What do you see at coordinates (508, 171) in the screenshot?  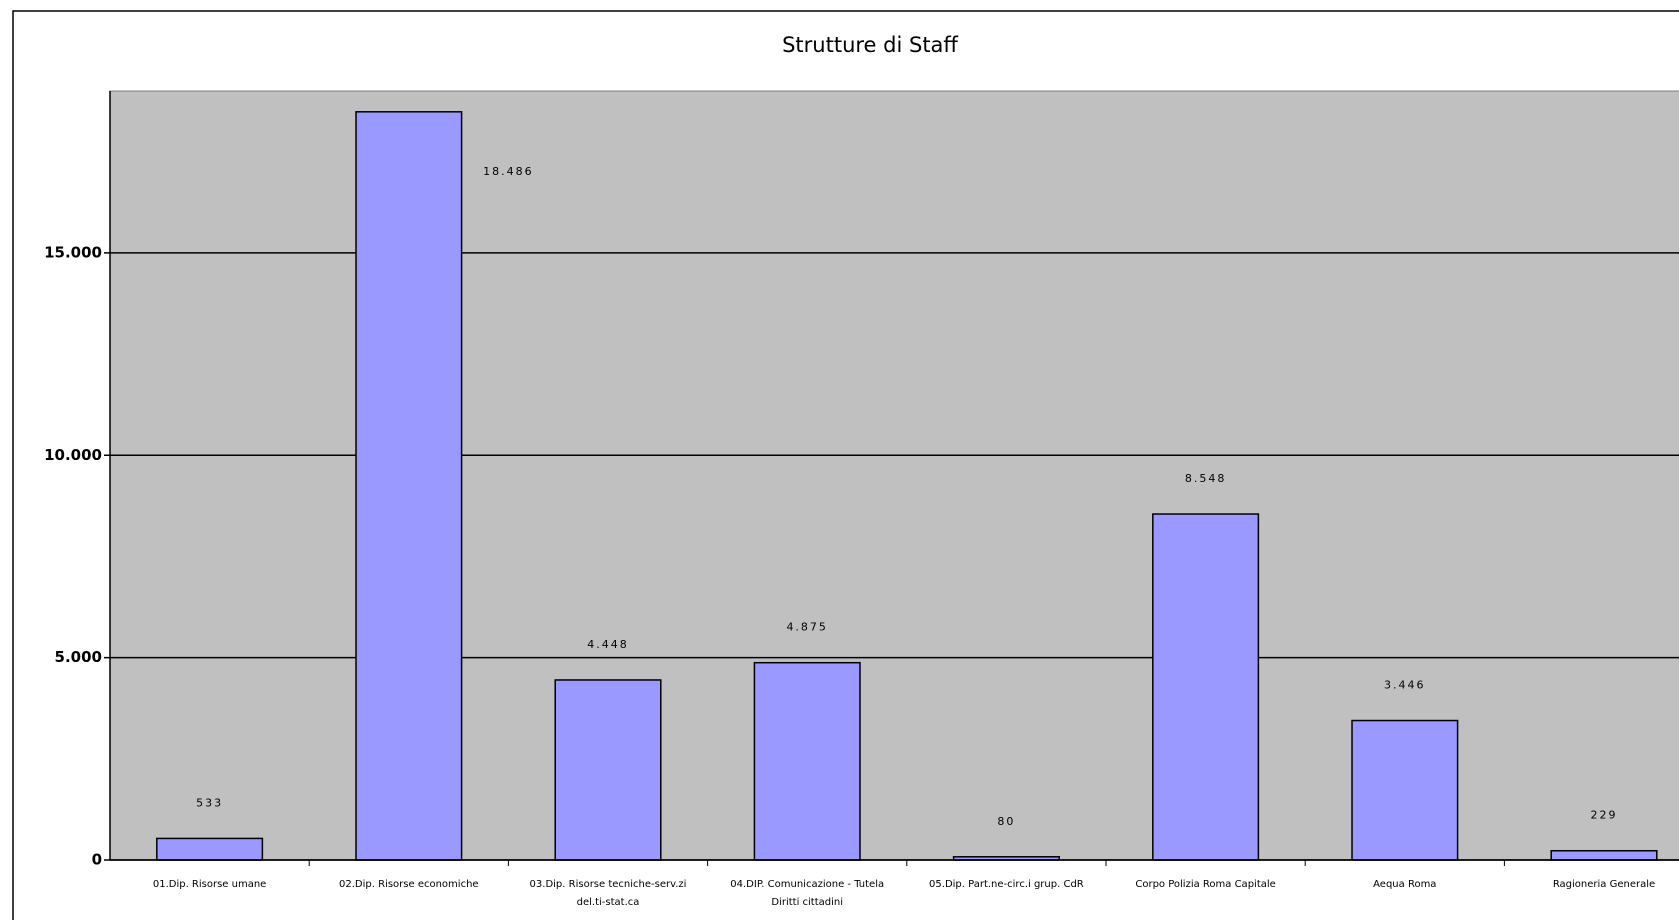 I see `value-label: 18.486` at bounding box center [508, 171].